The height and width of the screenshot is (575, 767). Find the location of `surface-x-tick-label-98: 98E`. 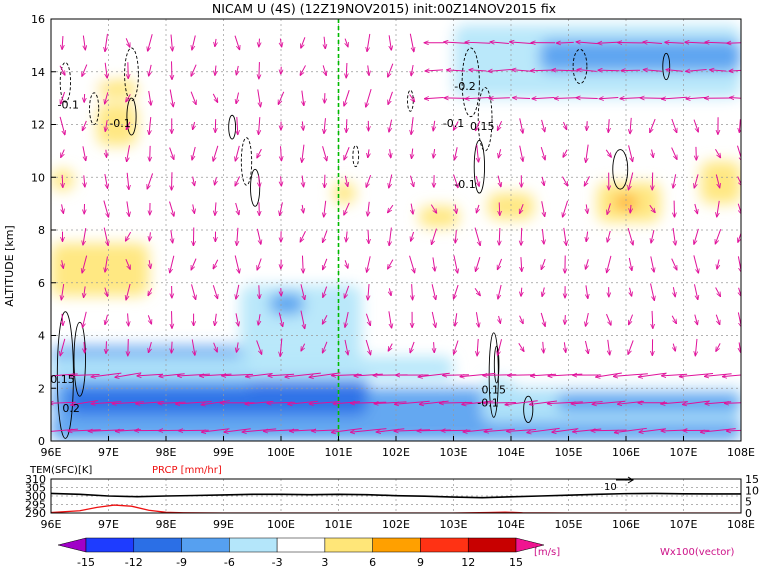

surface-x-tick-label-98: 98E is located at coordinates (166, 524).